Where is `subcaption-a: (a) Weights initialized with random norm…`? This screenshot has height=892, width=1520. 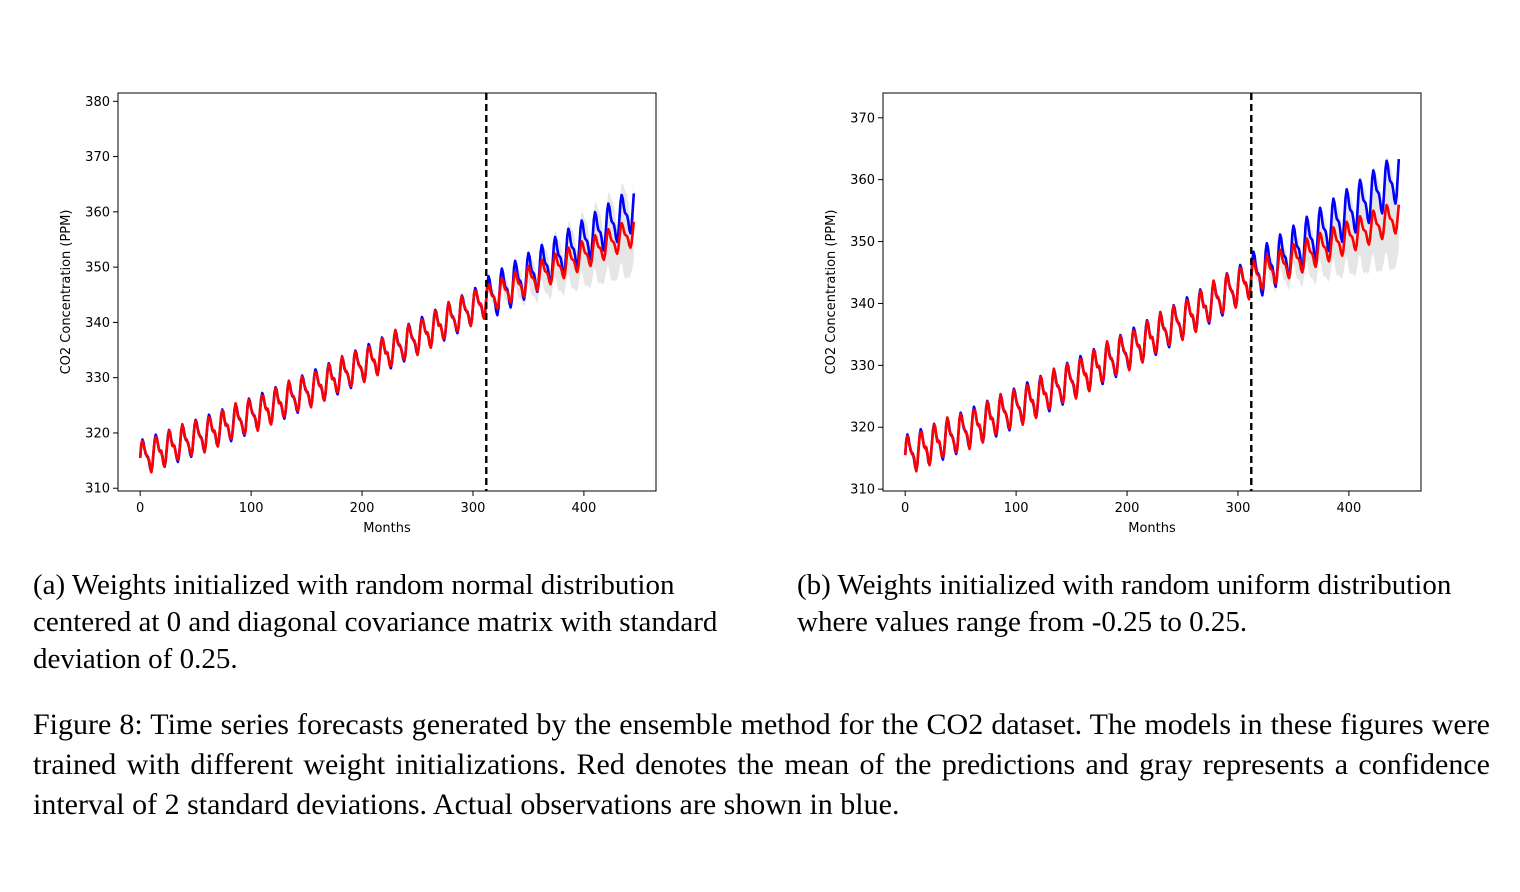
subcaption-a: (a) Weights initialized with random norm… is located at coordinates (375, 622).